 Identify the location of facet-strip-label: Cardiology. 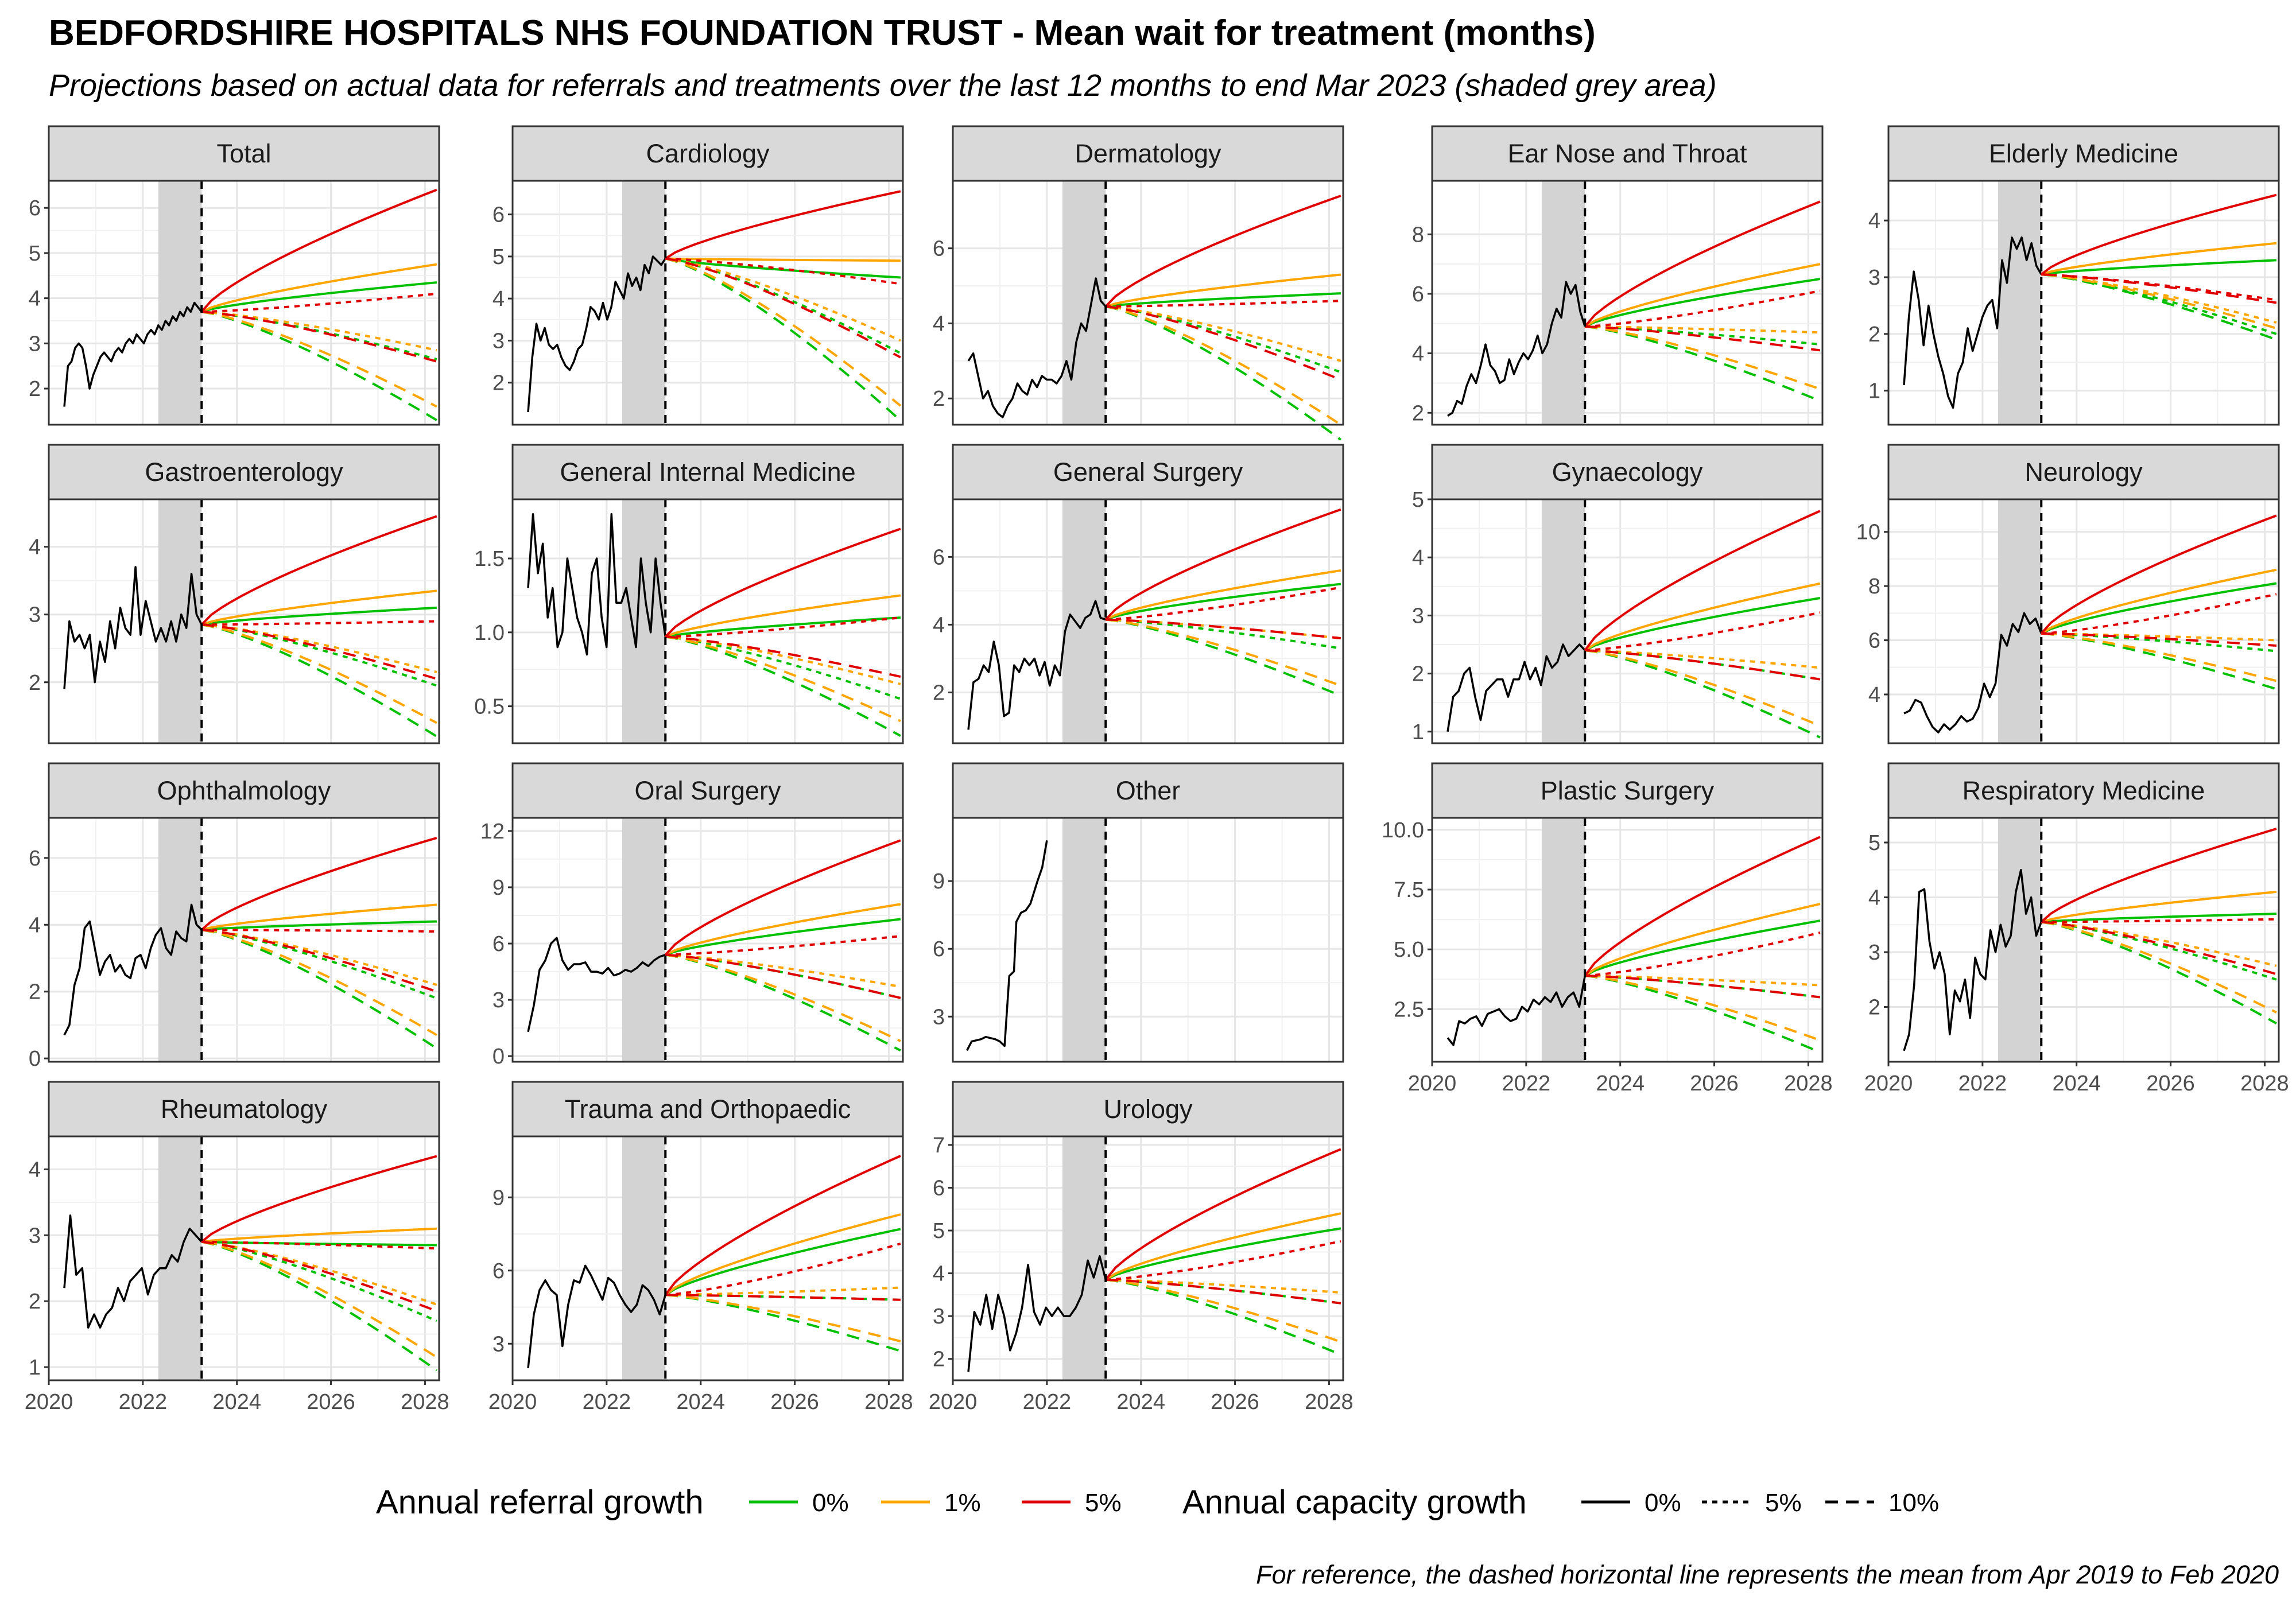
(708, 153).